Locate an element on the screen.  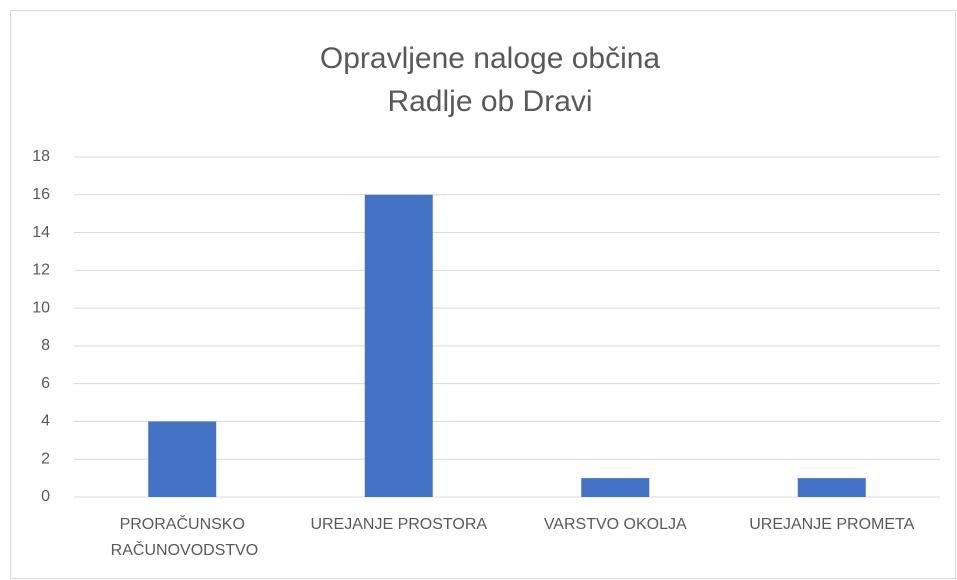
y-tick-label: 10 is located at coordinates (41, 307).